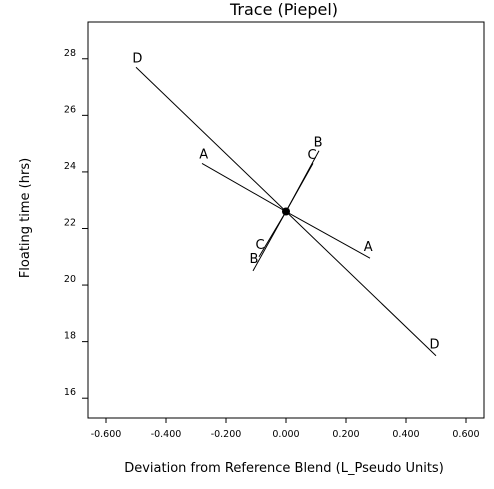 This screenshot has width=494, height=489. Describe the element at coordinates (70, 222) in the screenshot. I see `y-tick-label: 22` at that location.